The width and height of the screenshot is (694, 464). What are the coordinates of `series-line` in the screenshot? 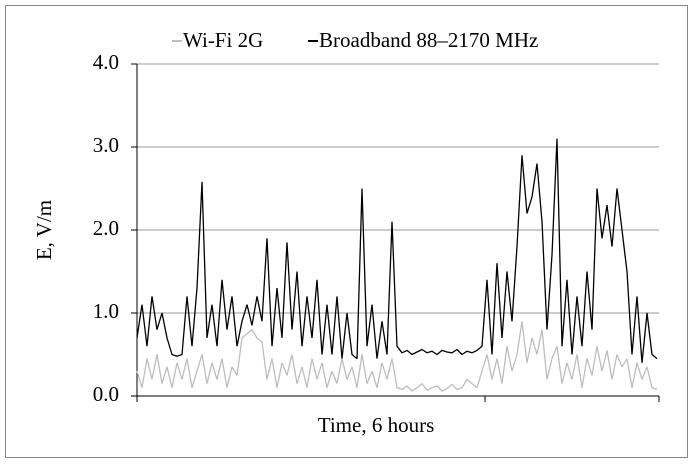 It's located at (397, 356).